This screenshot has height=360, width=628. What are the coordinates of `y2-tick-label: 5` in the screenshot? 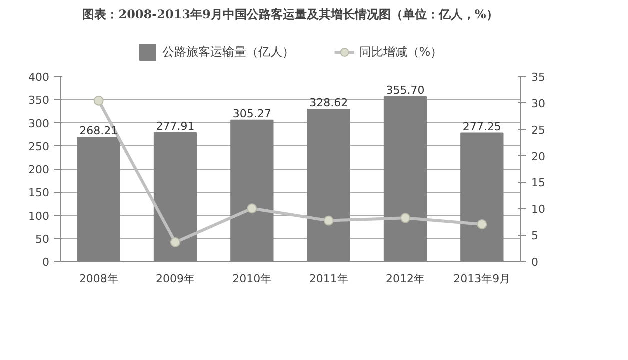 It's located at (535, 236).